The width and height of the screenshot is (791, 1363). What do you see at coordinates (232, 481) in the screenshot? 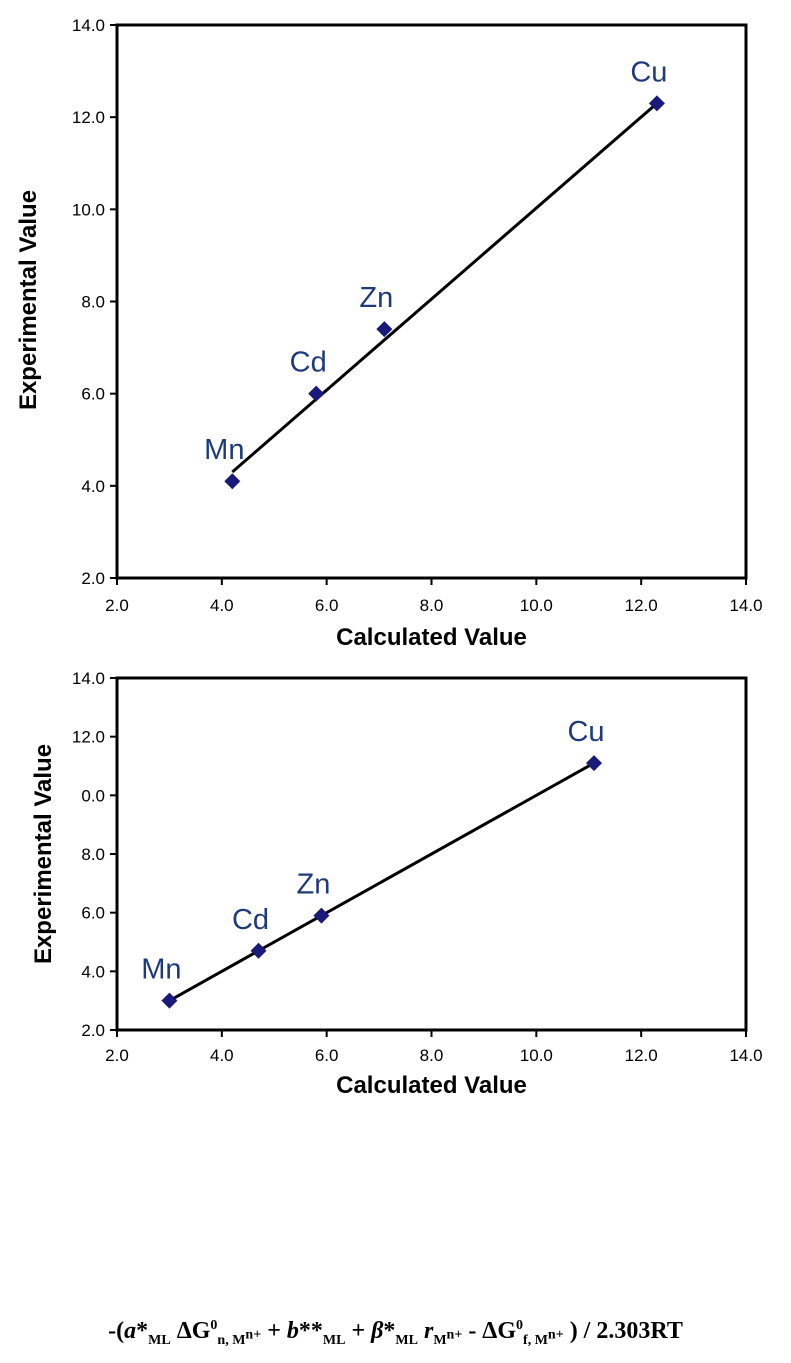
I see `chart1-point-mn` at bounding box center [232, 481].